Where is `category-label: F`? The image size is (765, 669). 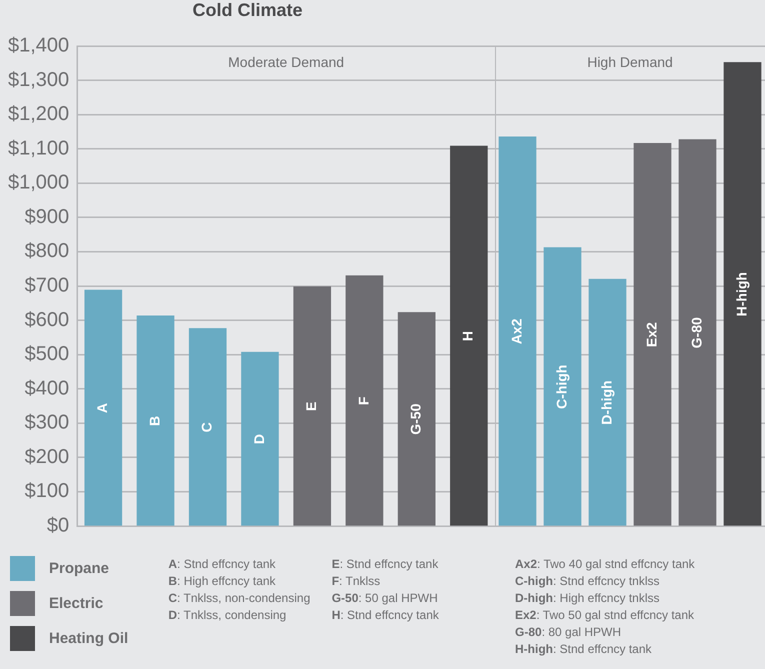 category-label: F is located at coordinates (363, 401).